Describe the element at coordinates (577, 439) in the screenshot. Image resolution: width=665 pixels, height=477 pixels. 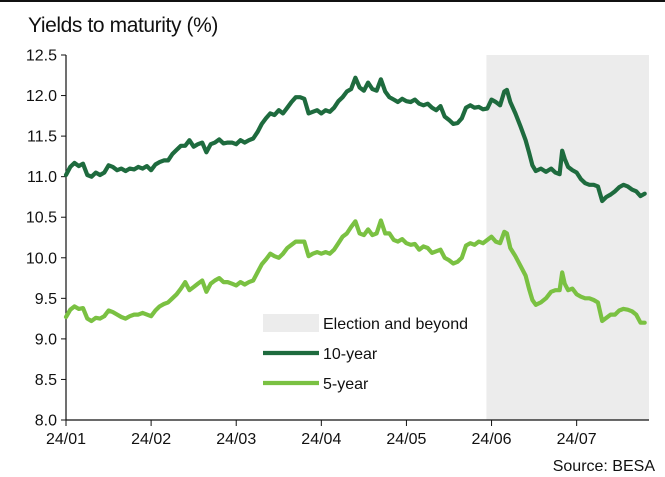
I see `x-tick-label: 24/07` at that location.